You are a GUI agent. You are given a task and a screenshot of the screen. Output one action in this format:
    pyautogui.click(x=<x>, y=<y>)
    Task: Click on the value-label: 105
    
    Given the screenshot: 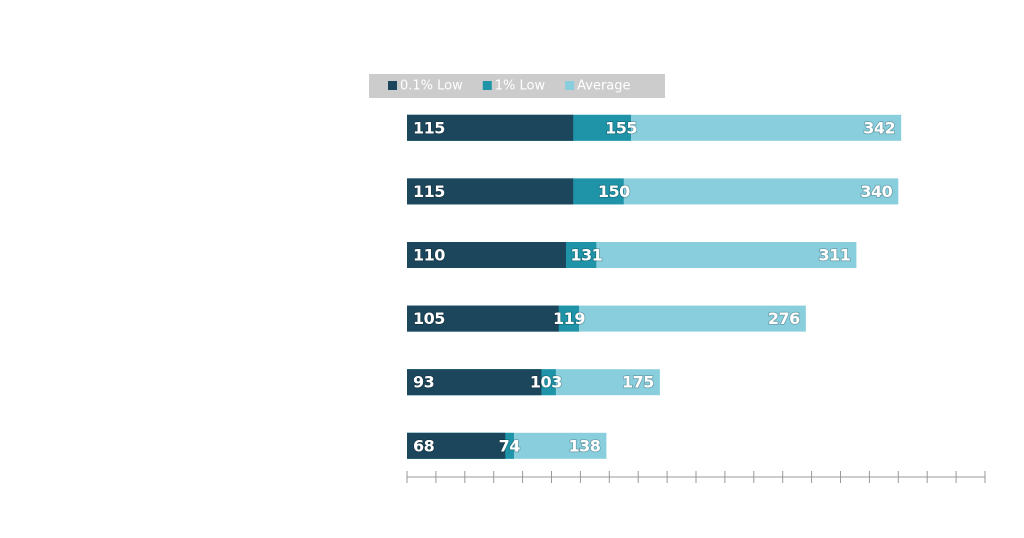 What is the action you would take?
    pyautogui.click(x=429, y=318)
    